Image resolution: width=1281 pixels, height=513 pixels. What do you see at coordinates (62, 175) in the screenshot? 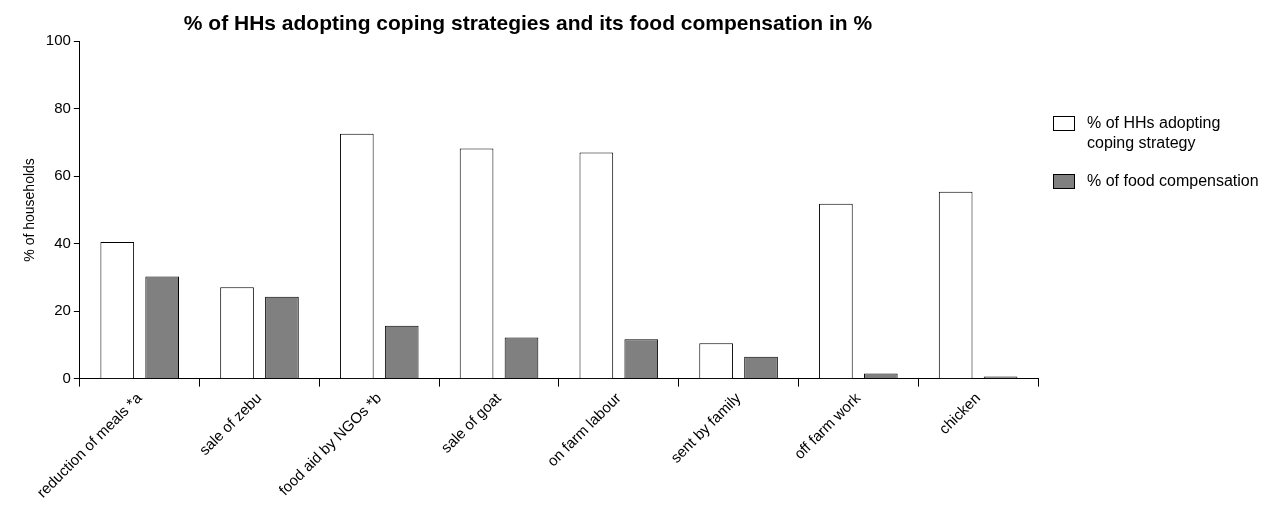
I see `y-tick-label: 60` at bounding box center [62, 175].